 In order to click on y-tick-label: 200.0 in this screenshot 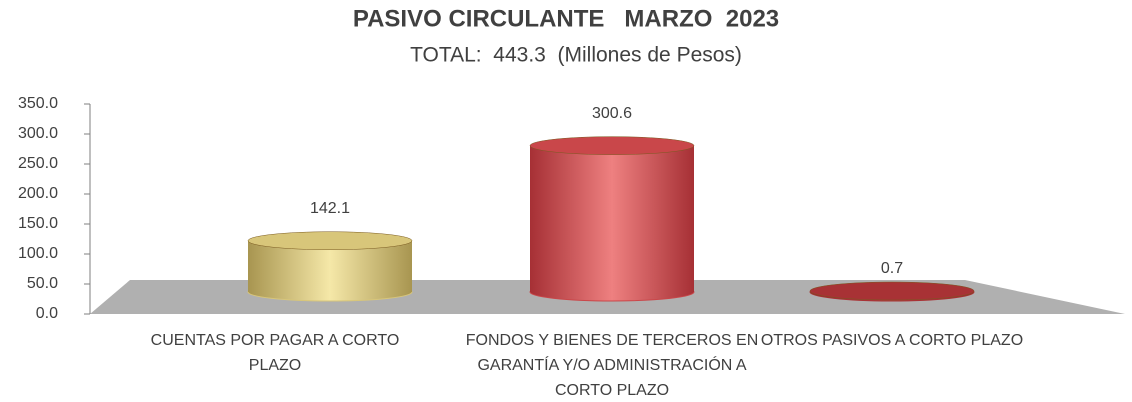, I will do `click(38, 193)`.